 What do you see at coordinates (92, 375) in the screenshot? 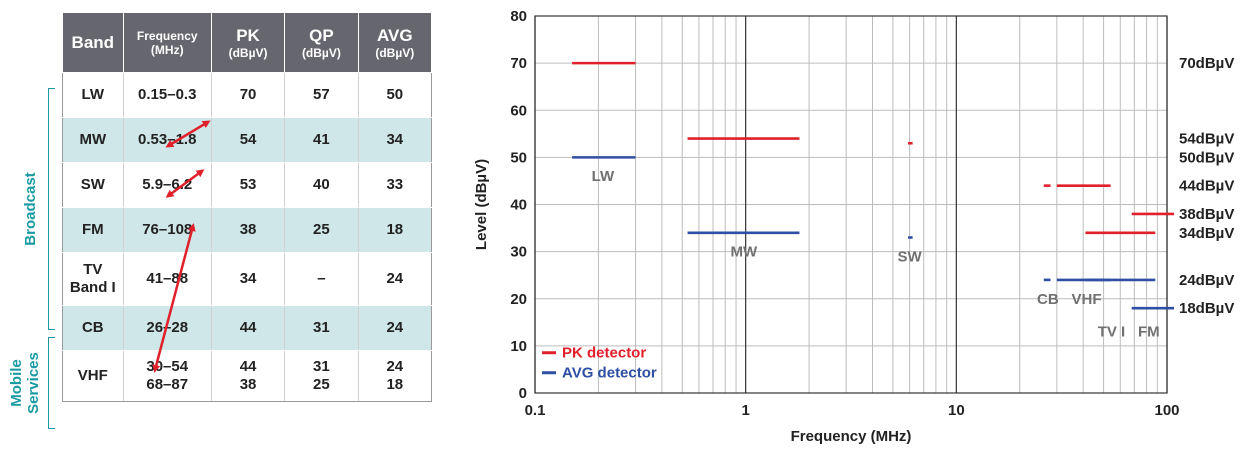
I see `cell-text: VHF` at bounding box center [92, 375].